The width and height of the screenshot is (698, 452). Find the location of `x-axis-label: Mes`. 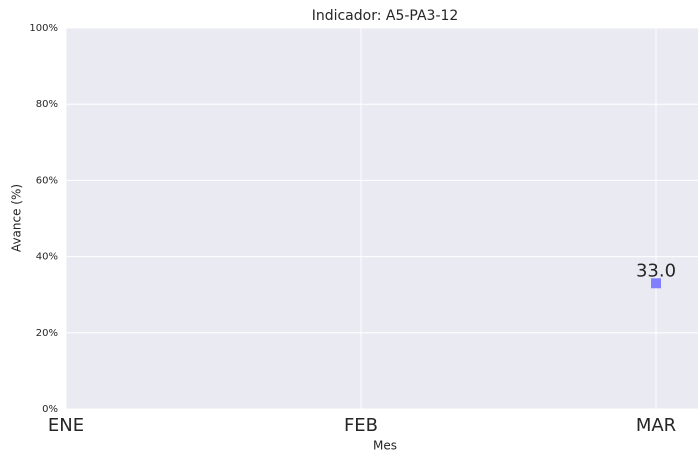

x-axis-label: Mes is located at coordinates (385, 445).